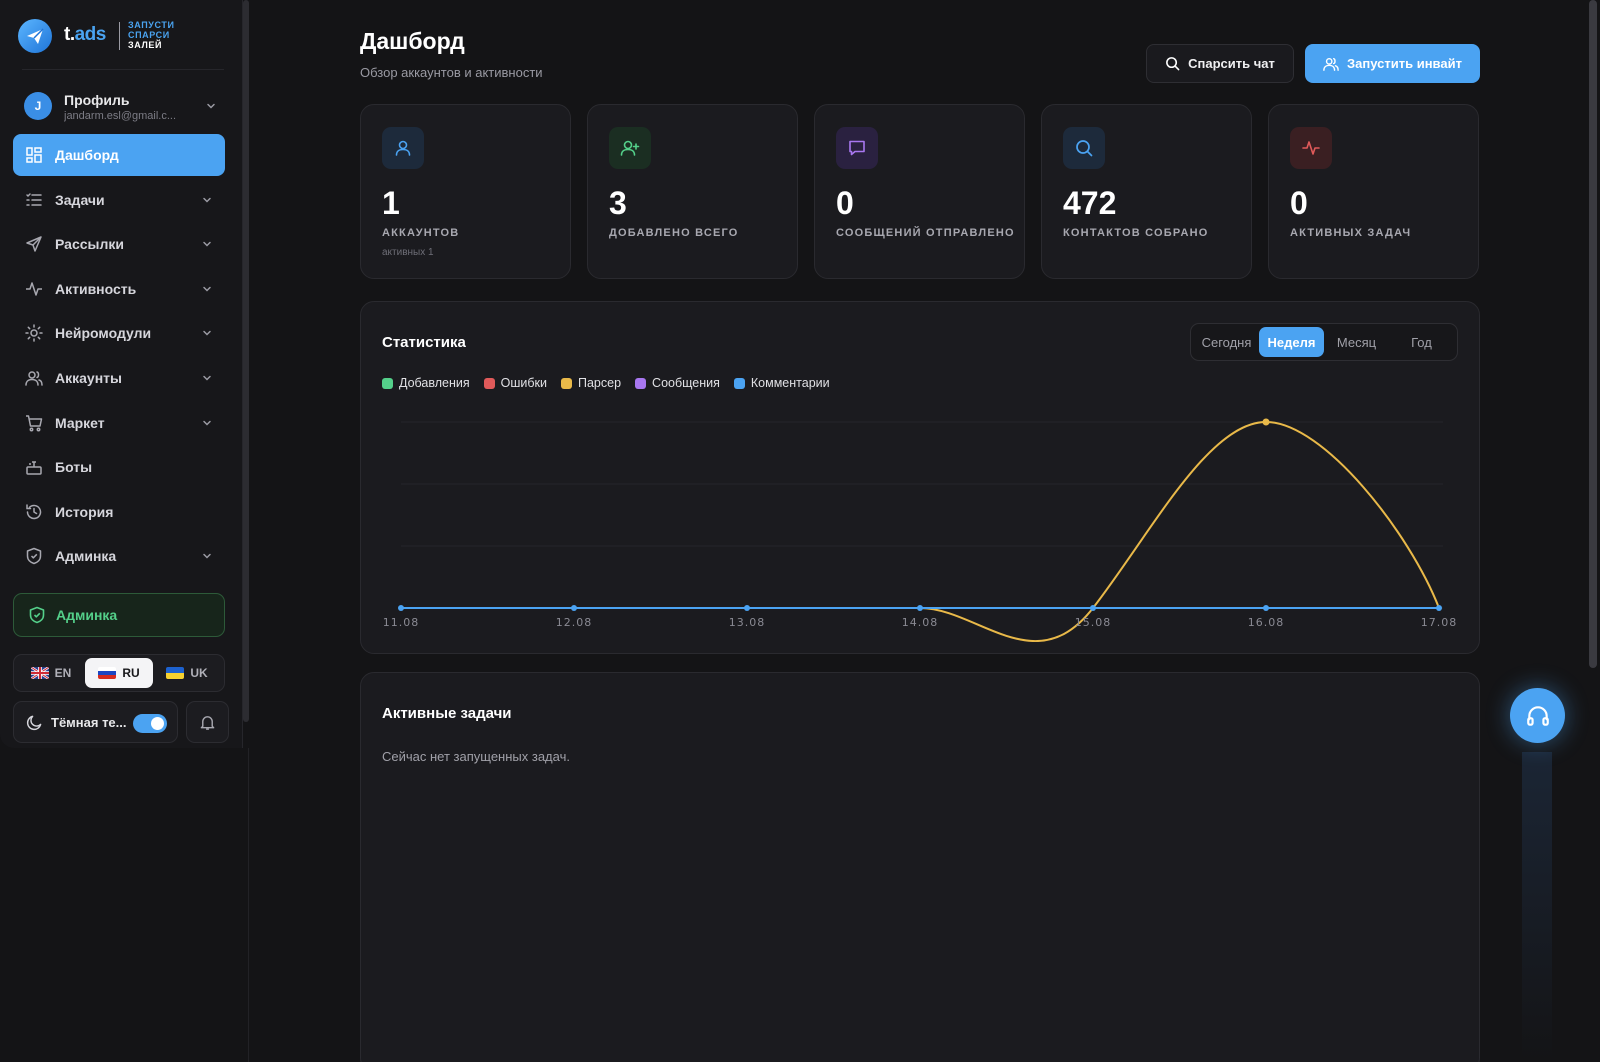 This screenshot has width=1600, height=1062. What do you see at coordinates (1311, 148) in the screenshot?
I see `pulse-icon` at bounding box center [1311, 148].